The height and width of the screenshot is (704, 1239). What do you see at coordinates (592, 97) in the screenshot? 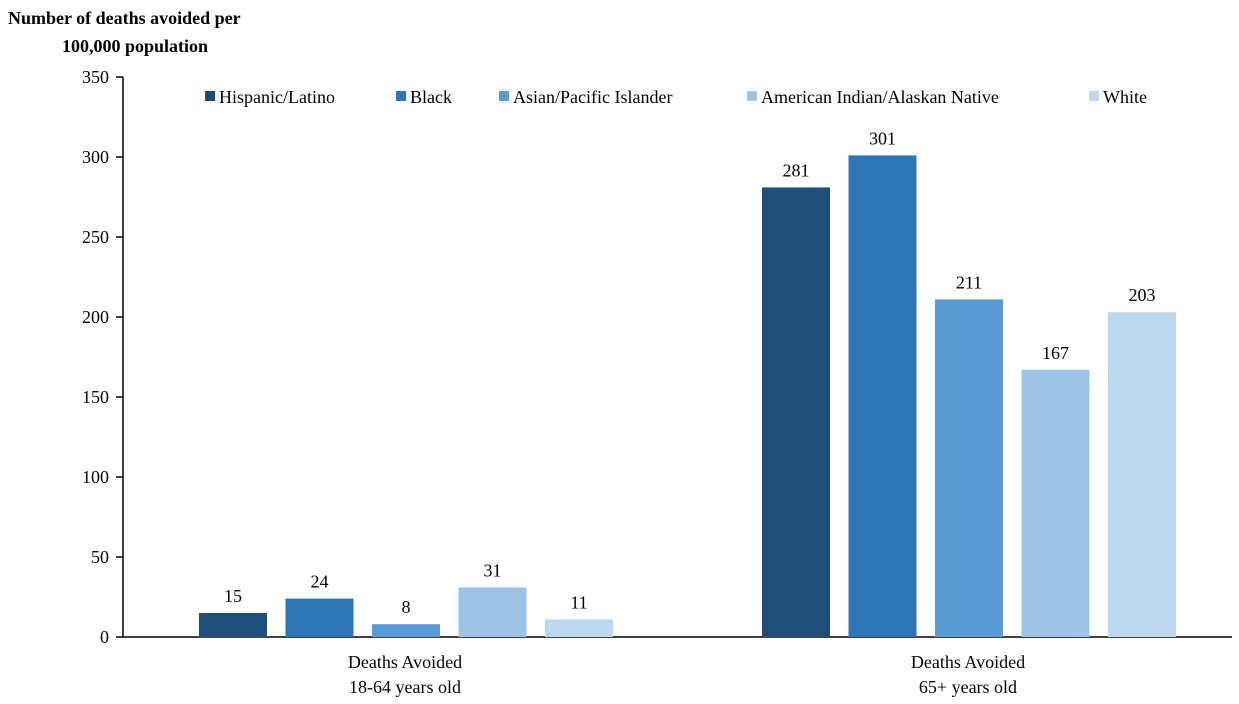
I see `legend-label: Asian/Pacific Islander` at bounding box center [592, 97].